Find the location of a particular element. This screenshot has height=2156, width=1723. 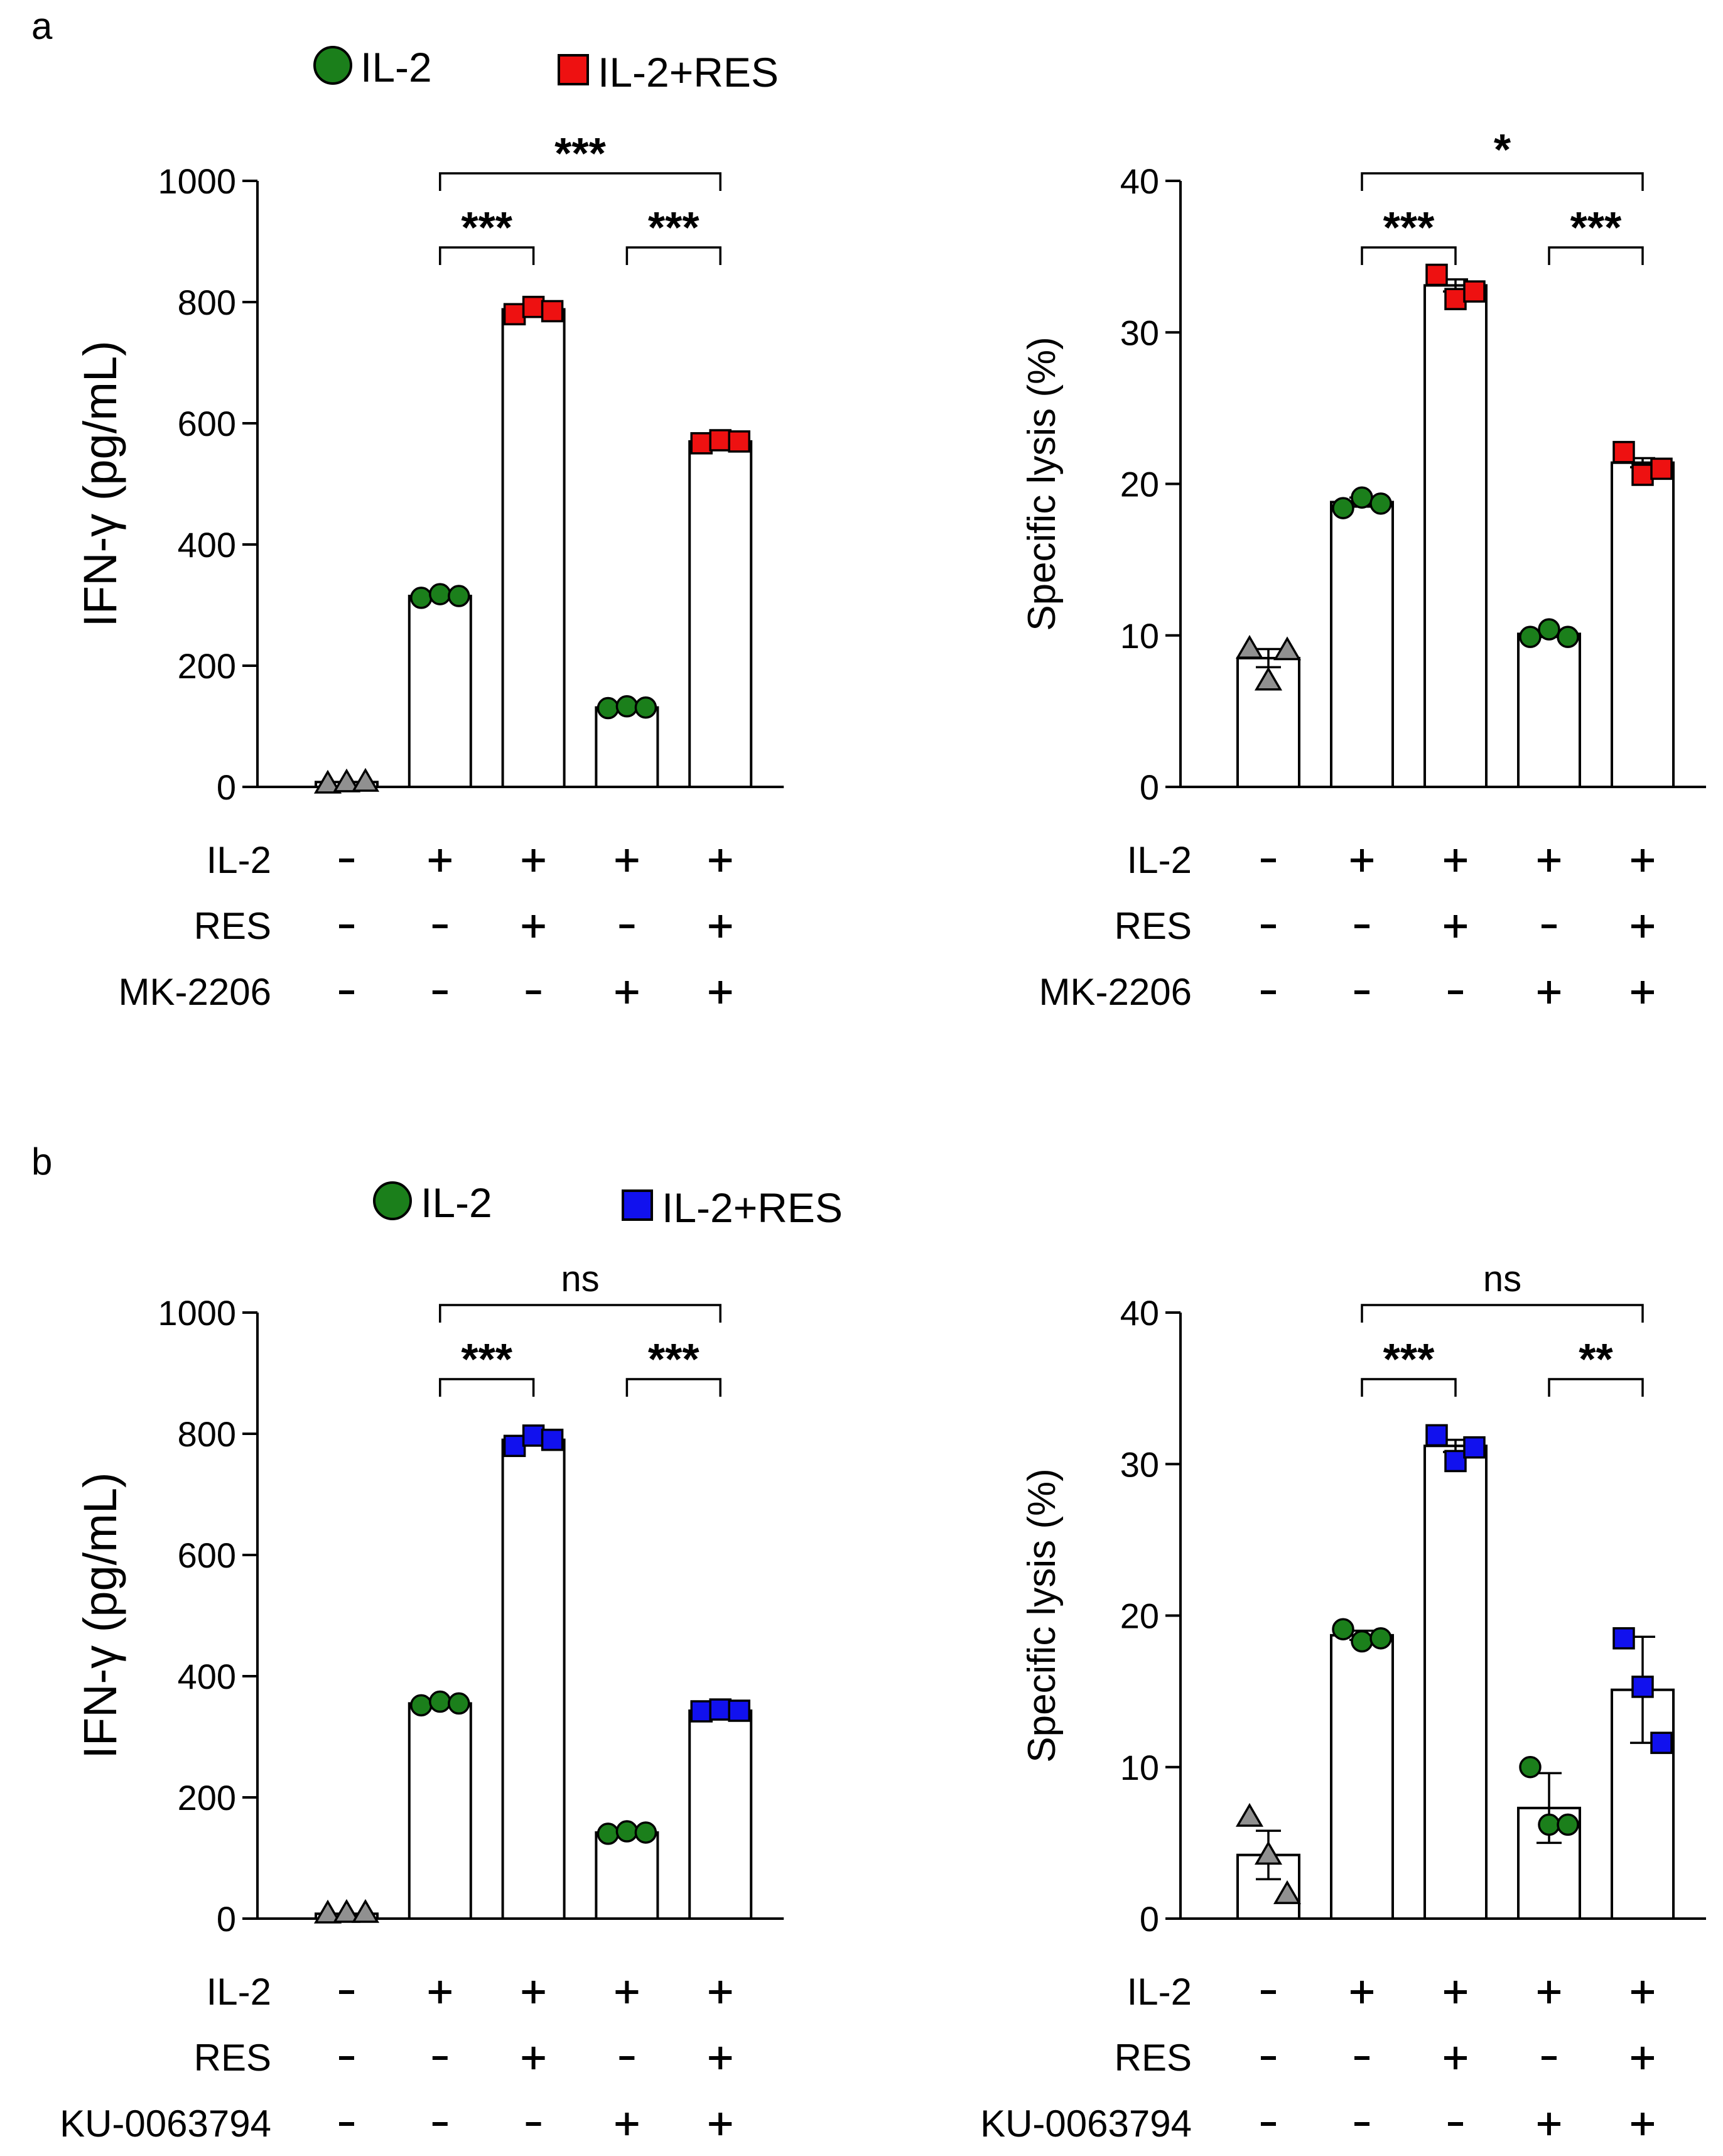

legend-il2-res-marker-b is located at coordinates (638, 1205).